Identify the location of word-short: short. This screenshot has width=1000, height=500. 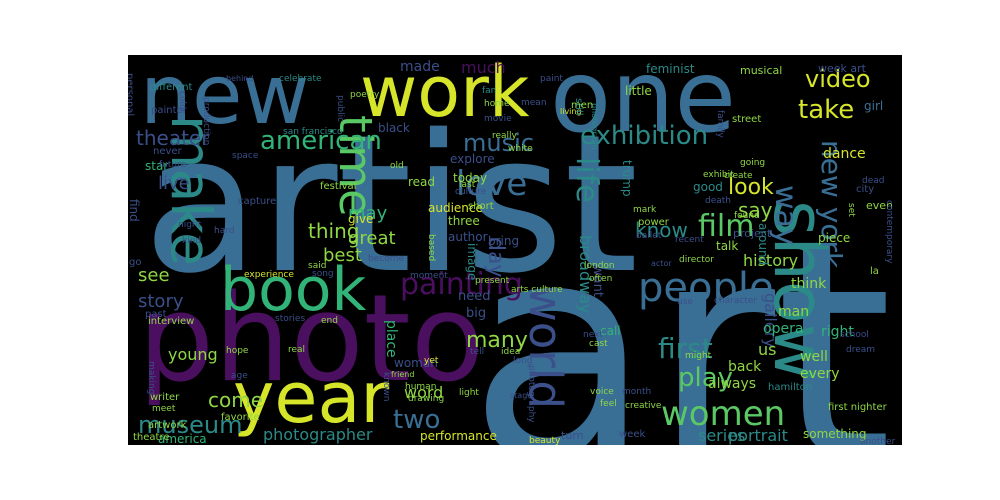
(481, 206).